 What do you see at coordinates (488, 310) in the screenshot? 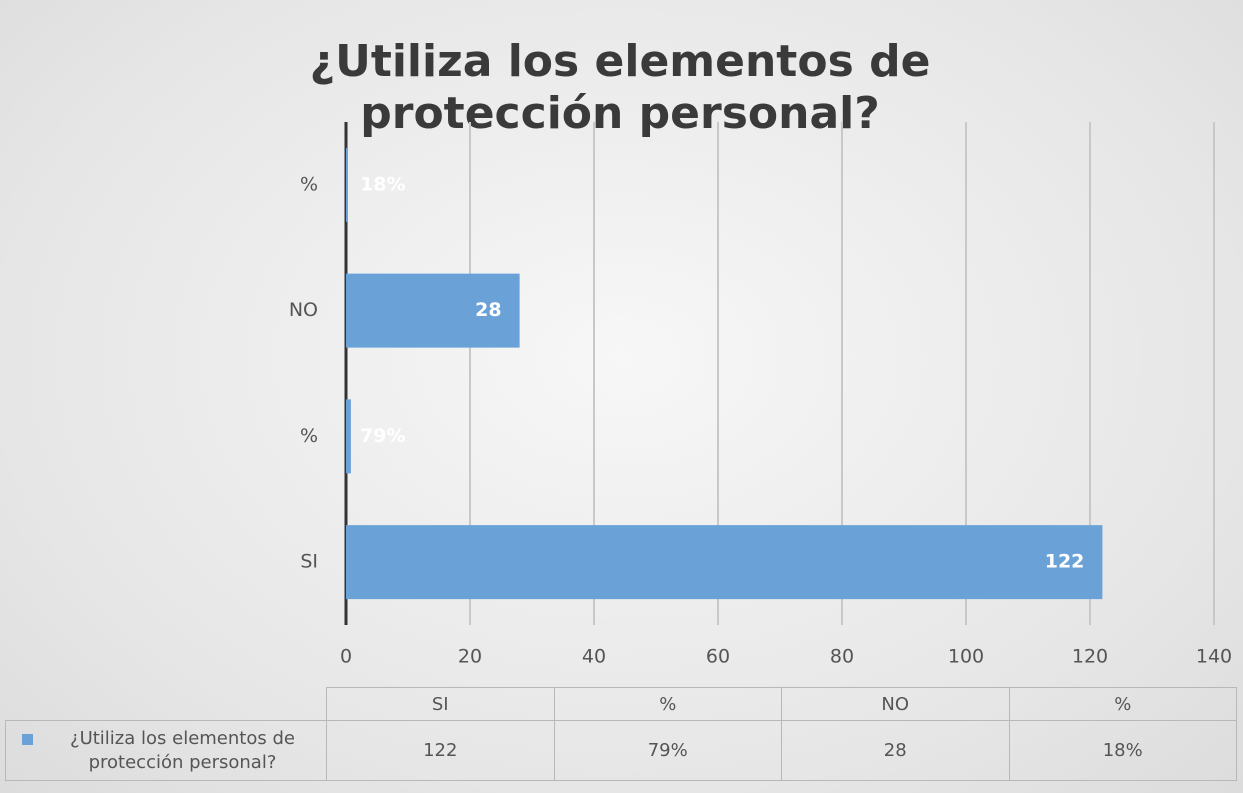
I see `data-label: 28` at bounding box center [488, 310].